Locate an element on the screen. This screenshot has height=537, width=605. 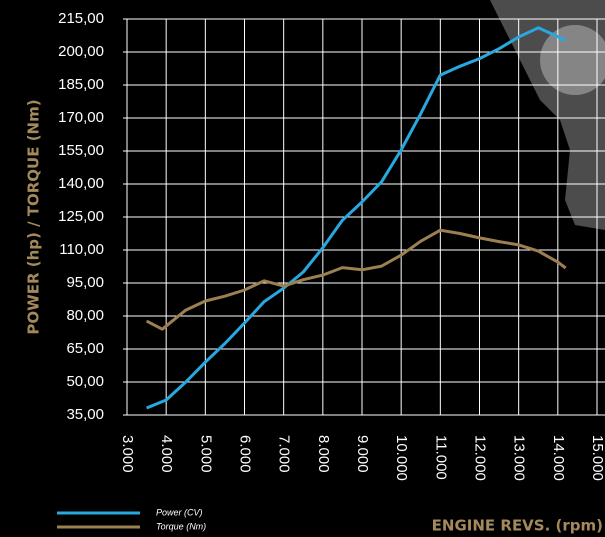
y-tick-label: 50,00 is located at coordinates (85, 381).